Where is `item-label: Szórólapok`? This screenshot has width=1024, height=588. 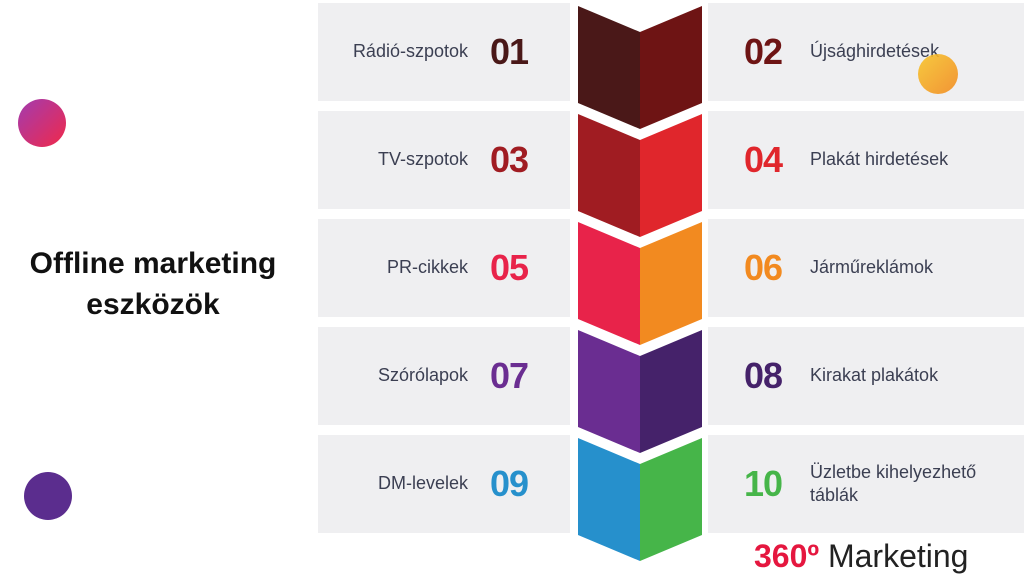
item-label: Szórólapok is located at coordinates (422, 375).